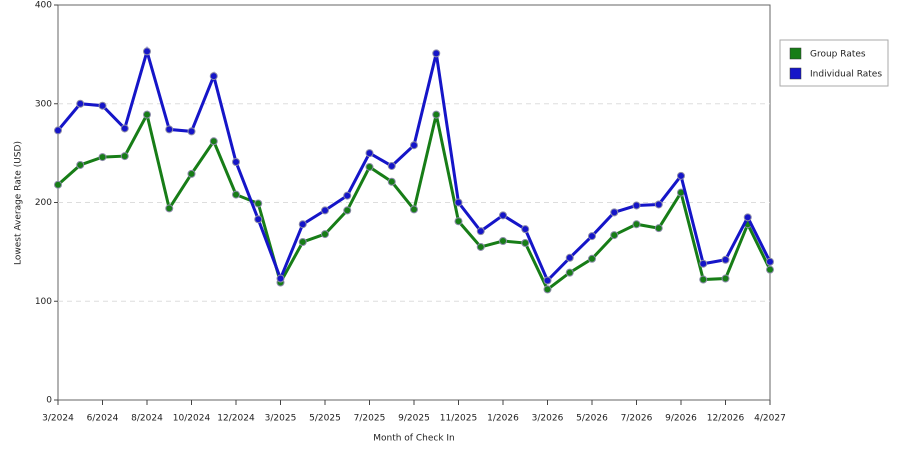 The height and width of the screenshot is (454, 900). What do you see at coordinates (236, 419) in the screenshot?
I see `x-tick-label: 12/2024` at bounding box center [236, 419].